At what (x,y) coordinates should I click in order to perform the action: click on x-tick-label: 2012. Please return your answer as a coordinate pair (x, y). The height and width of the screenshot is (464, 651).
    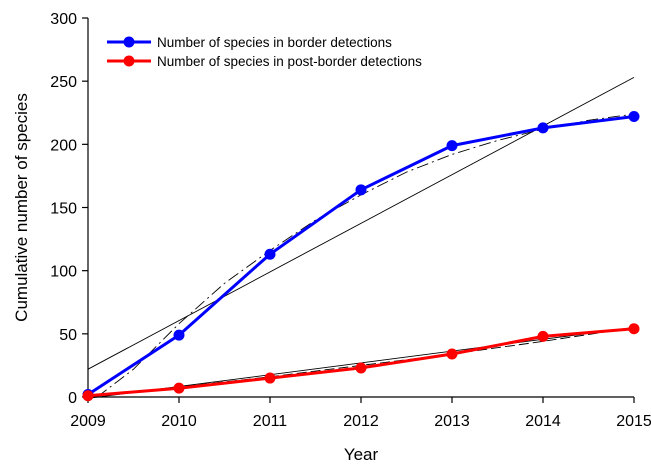
    Looking at the image, I should click on (361, 421).